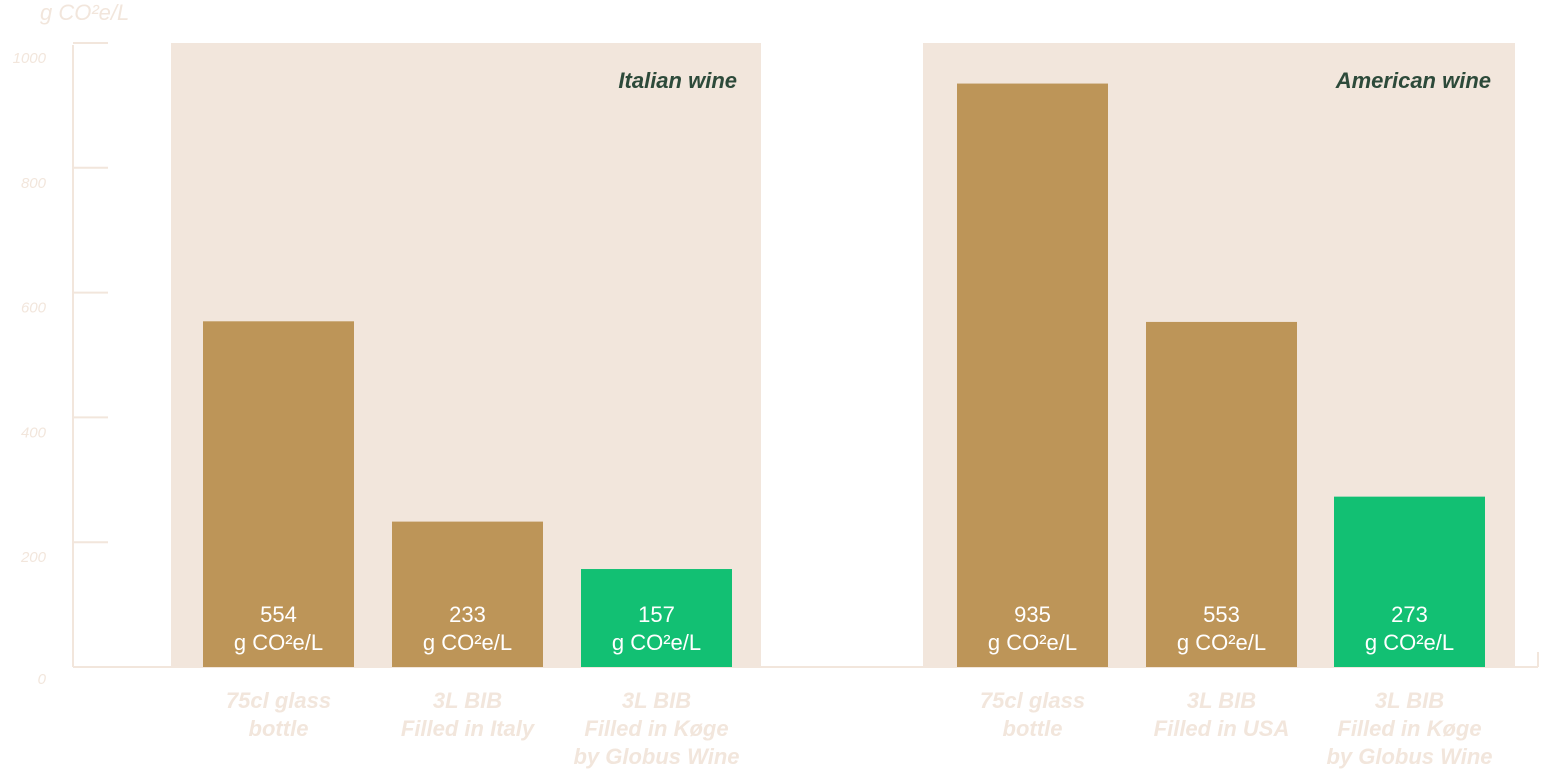 The height and width of the screenshot is (771, 1541). I want to click on bar-value-label: 273, so click(1409, 614).